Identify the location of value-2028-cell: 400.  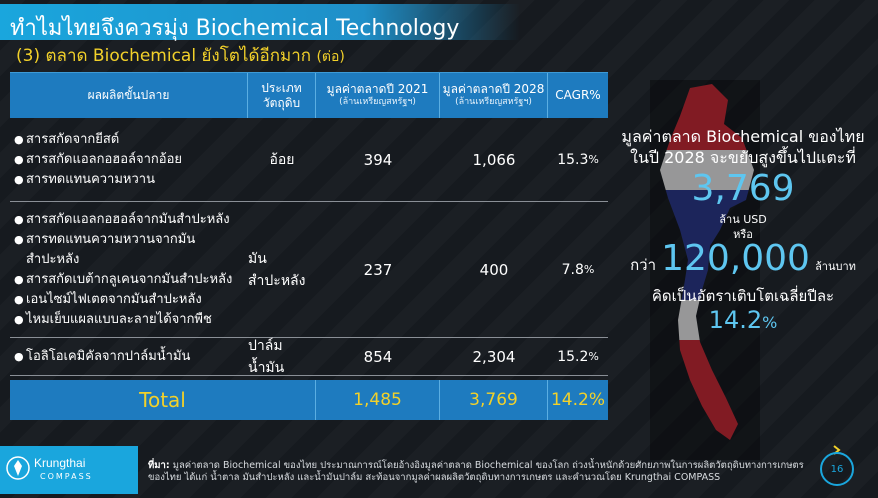
(494, 269).